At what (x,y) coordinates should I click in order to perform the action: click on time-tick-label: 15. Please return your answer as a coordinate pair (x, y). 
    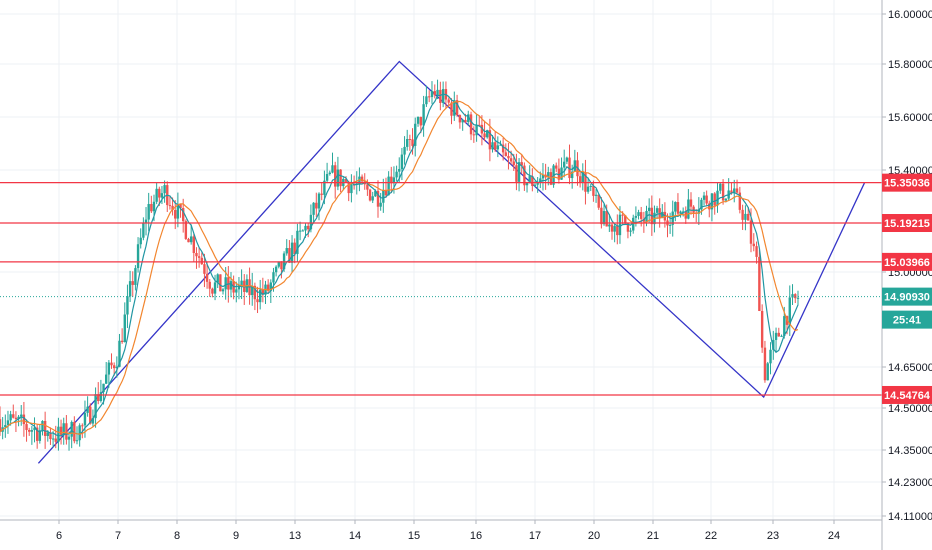
    Looking at the image, I should click on (414, 536).